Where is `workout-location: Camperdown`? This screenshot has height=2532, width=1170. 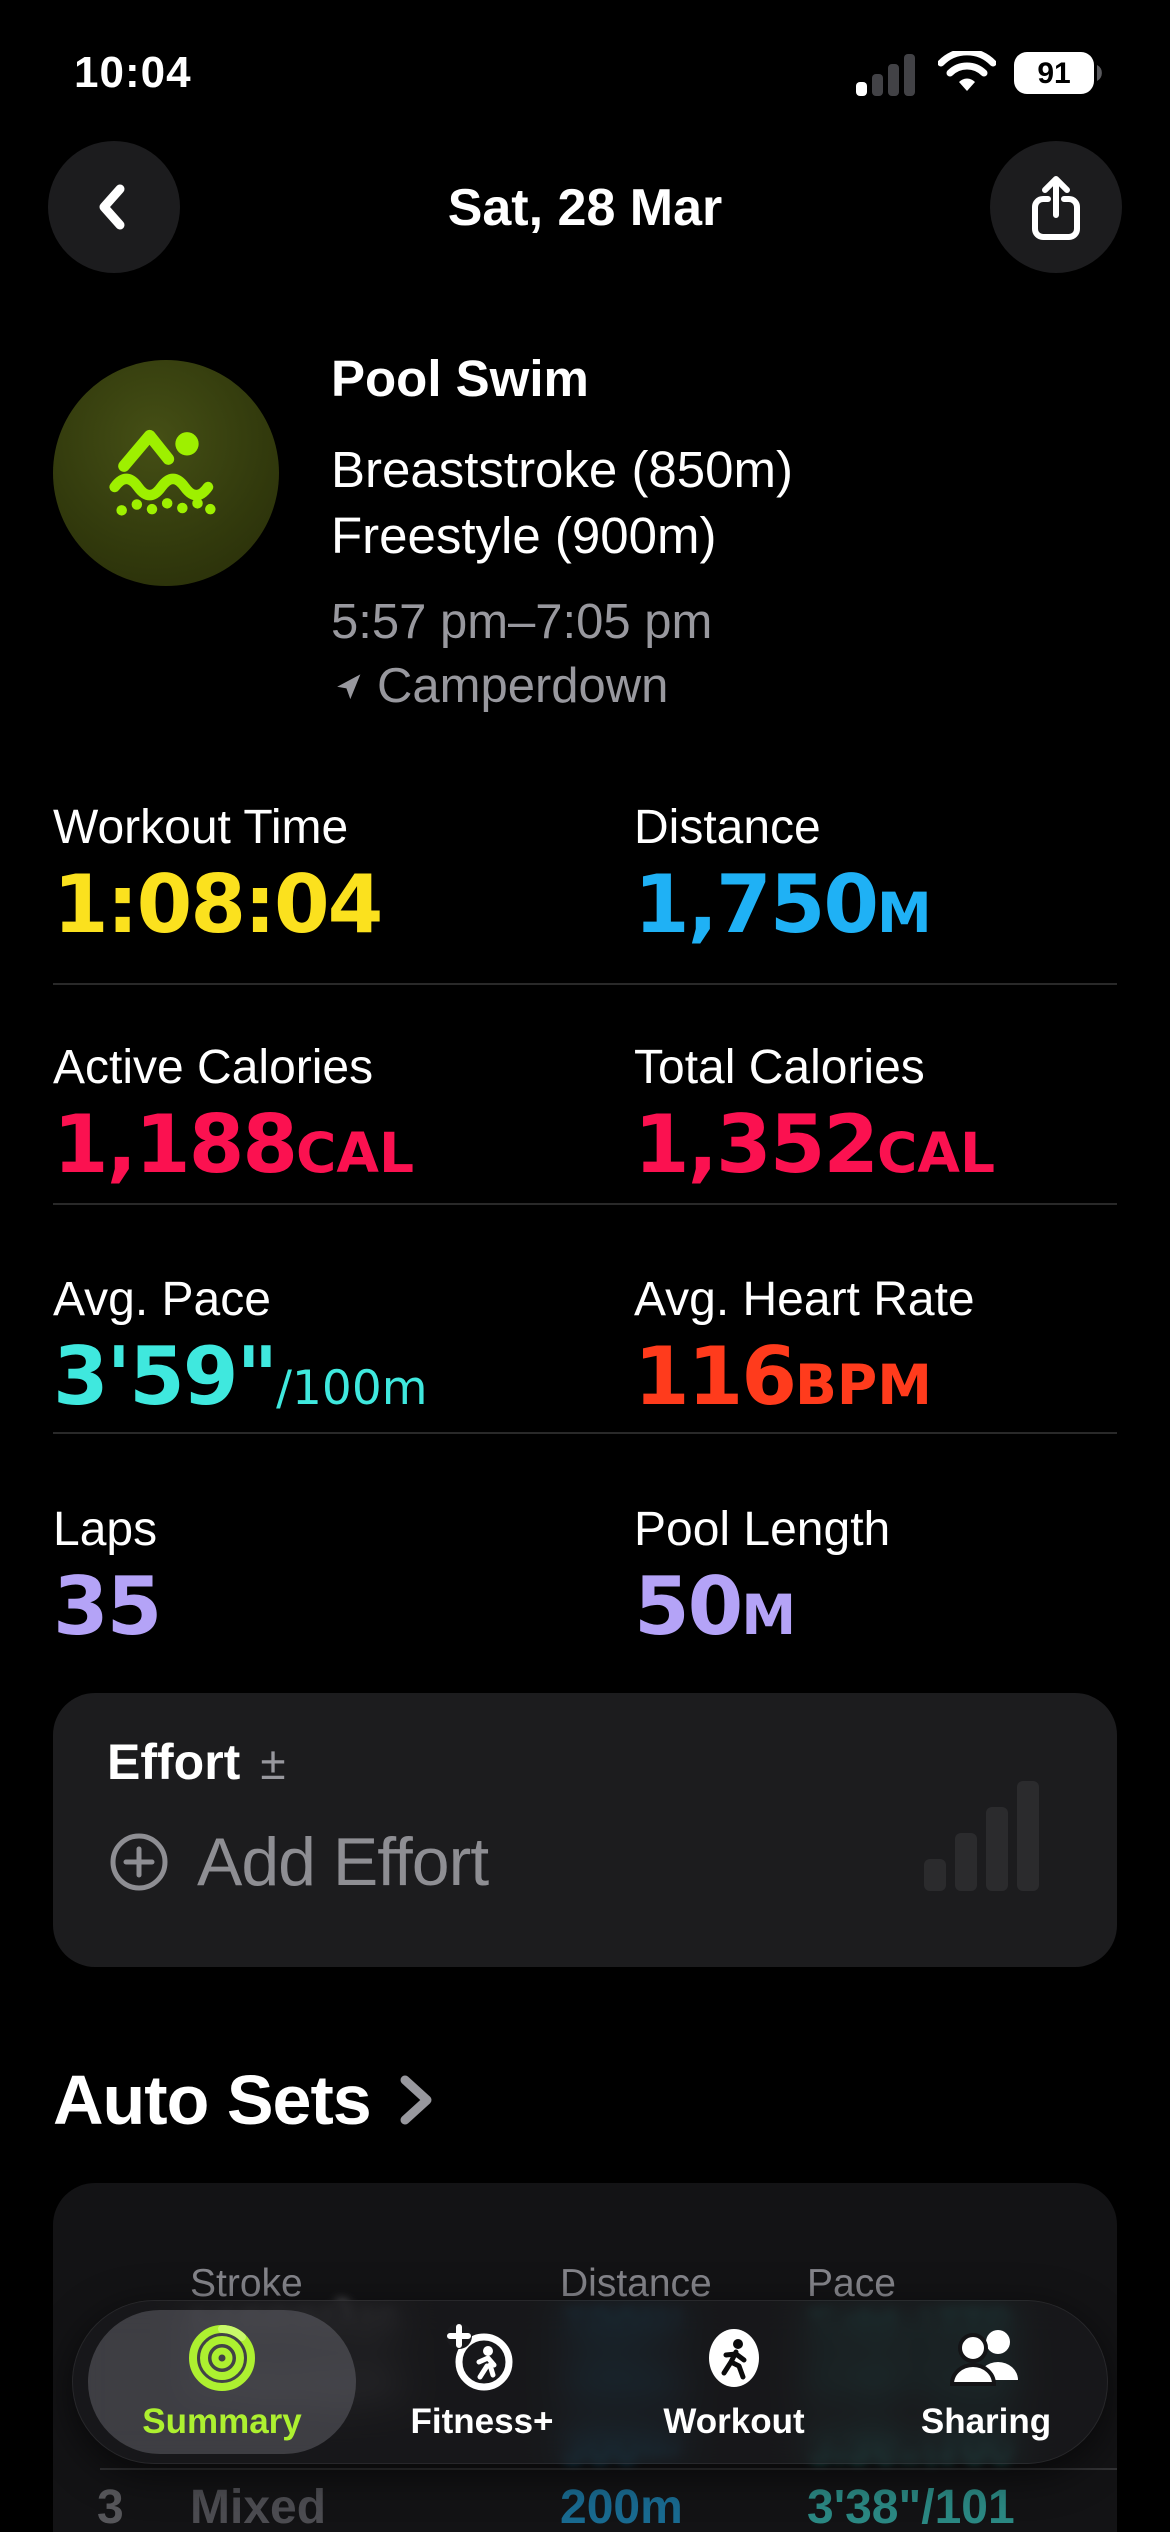
workout-location: Camperdown is located at coordinates (499, 686).